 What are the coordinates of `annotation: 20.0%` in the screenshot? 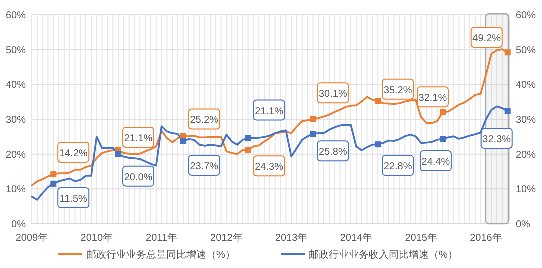 It's located at (138, 178).